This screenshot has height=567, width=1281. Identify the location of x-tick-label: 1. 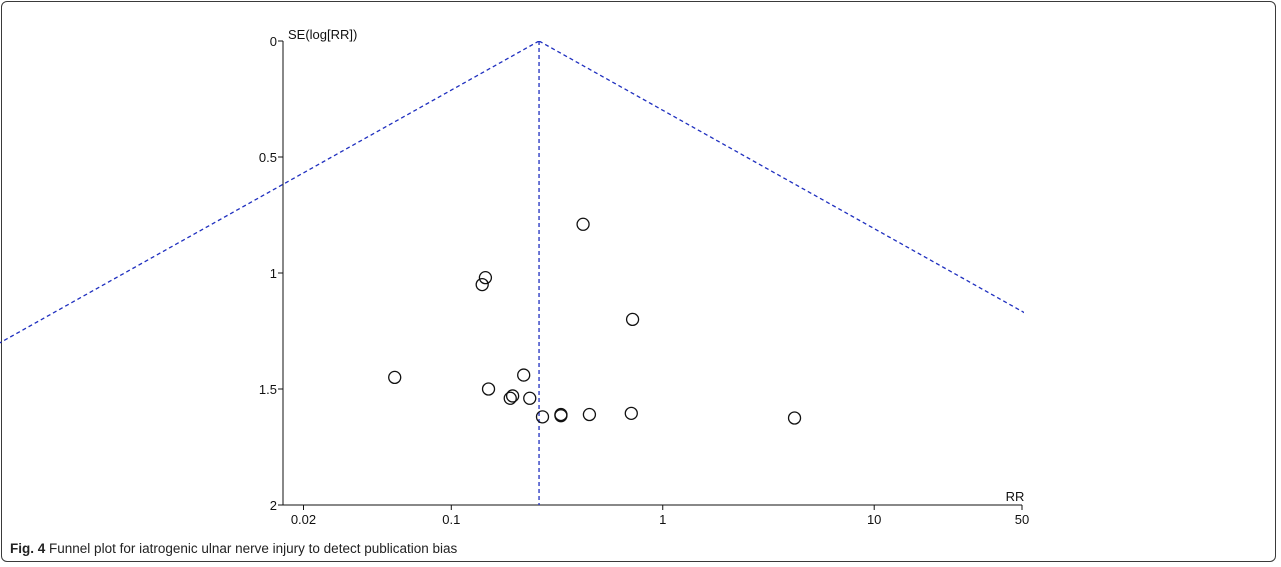
(662, 519).